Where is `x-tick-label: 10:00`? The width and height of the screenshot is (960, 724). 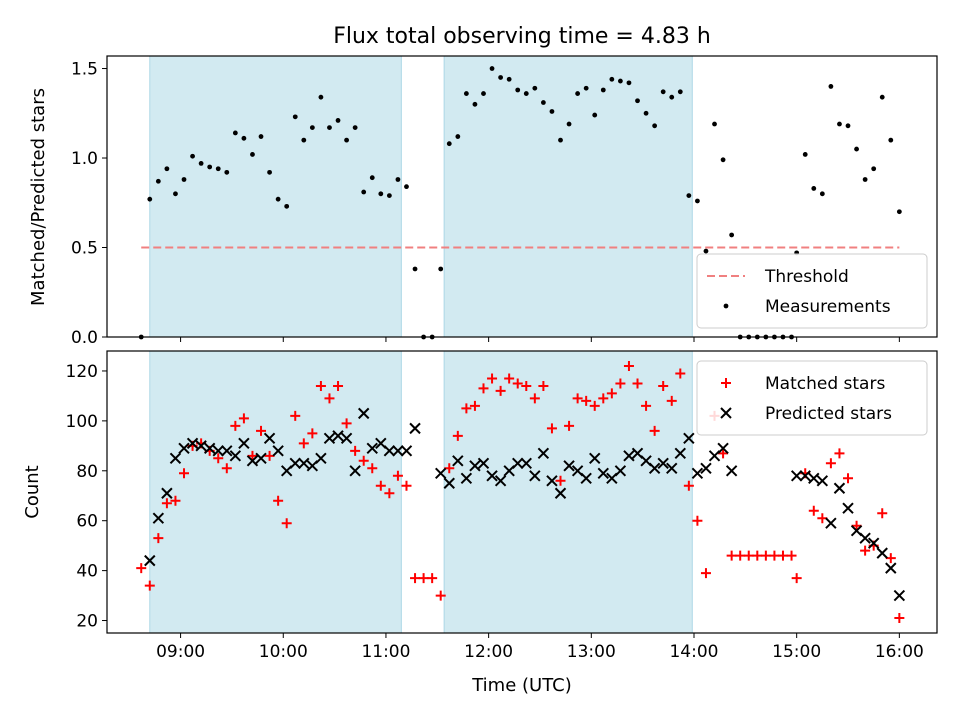
x-tick-label: 10:00 is located at coordinates (283, 652).